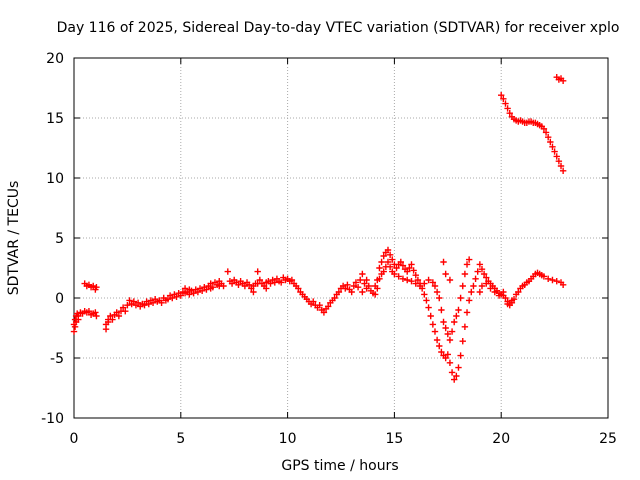  I want to click on x-tick-label: 10, so click(288, 439).